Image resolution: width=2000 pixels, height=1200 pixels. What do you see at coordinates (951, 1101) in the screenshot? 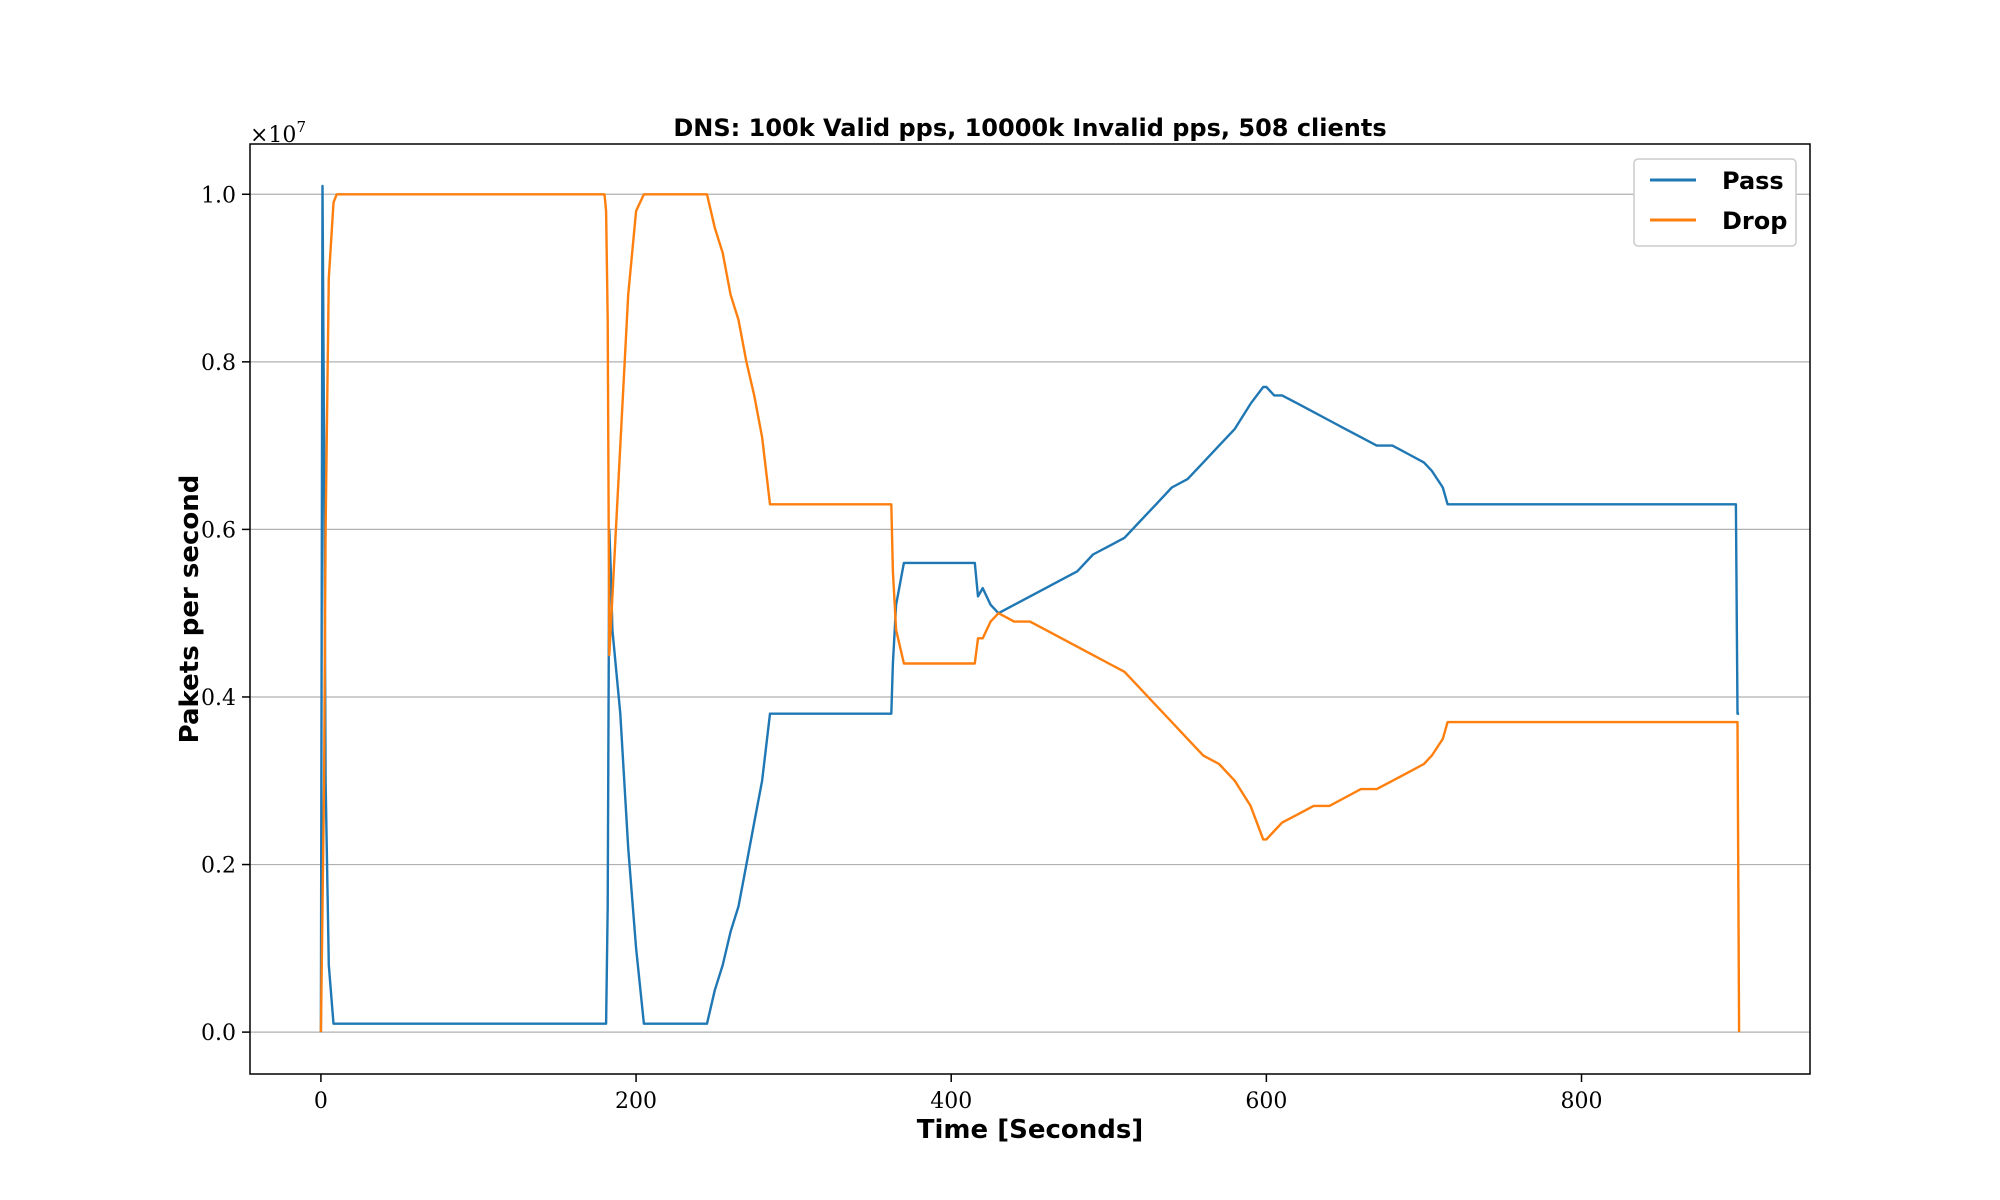
I see `x-tick-label: 400` at bounding box center [951, 1101].